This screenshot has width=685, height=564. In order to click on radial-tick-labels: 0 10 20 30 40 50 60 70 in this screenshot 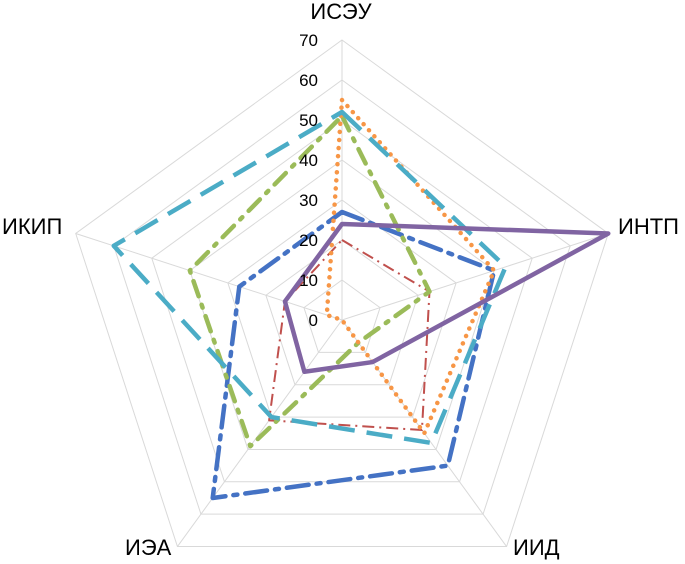, I will do `click(308, 180)`.